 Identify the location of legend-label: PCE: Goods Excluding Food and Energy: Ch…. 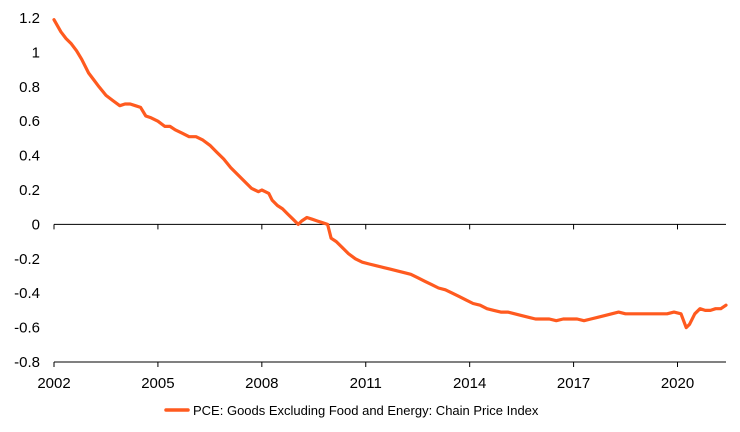
(366, 410).